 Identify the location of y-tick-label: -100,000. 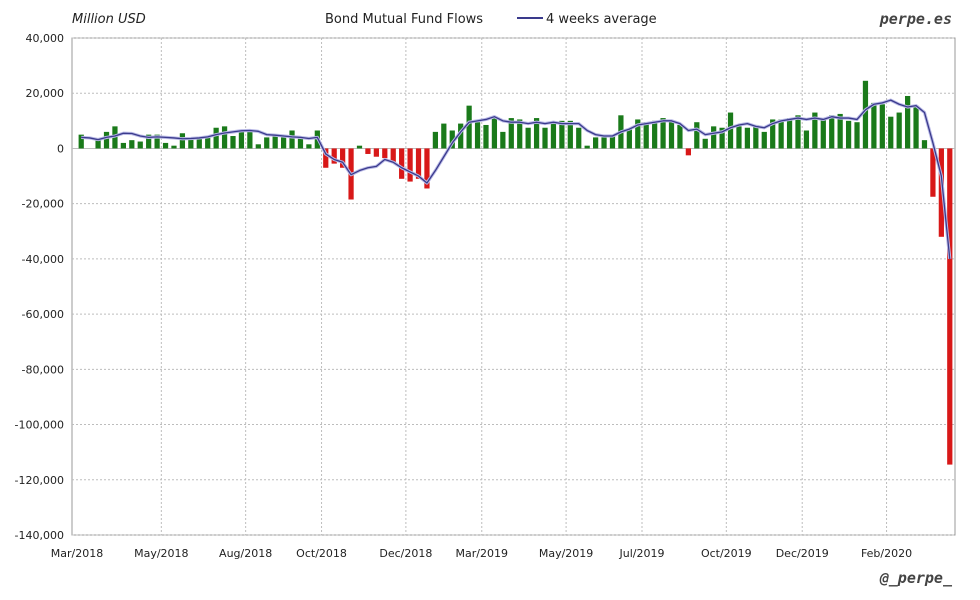
(39, 425).